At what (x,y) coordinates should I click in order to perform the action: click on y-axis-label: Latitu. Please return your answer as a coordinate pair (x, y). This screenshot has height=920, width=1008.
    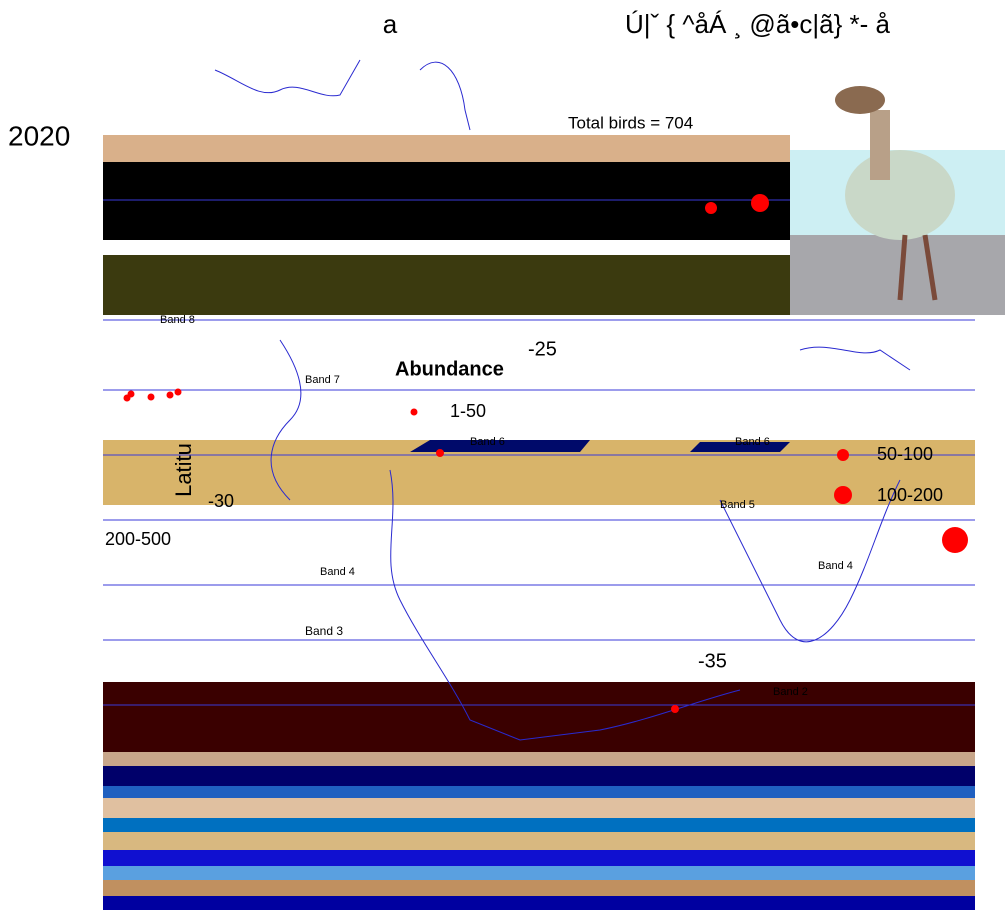
    Looking at the image, I should click on (183, 470).